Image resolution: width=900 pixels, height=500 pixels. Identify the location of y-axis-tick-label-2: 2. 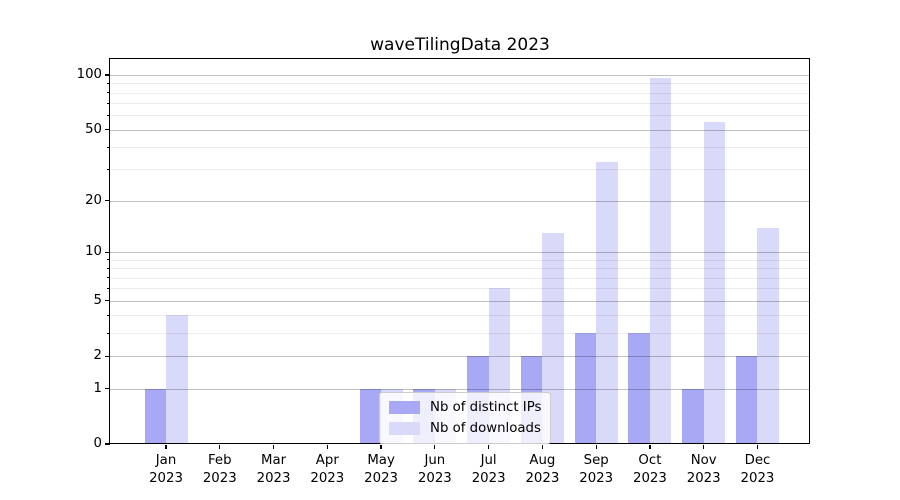
(97, 356).